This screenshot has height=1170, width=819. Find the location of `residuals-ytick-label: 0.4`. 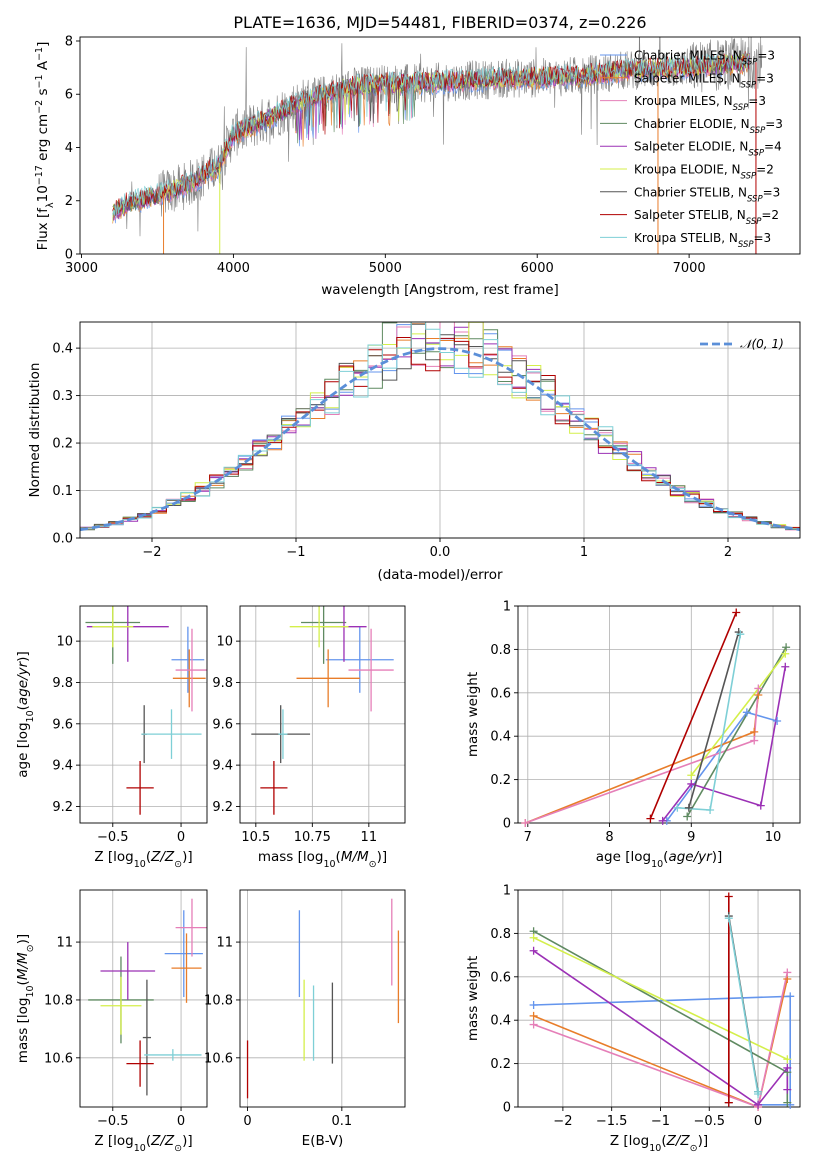

residuals-ytick-label: 0.4 is located at coordinates (62, 349).